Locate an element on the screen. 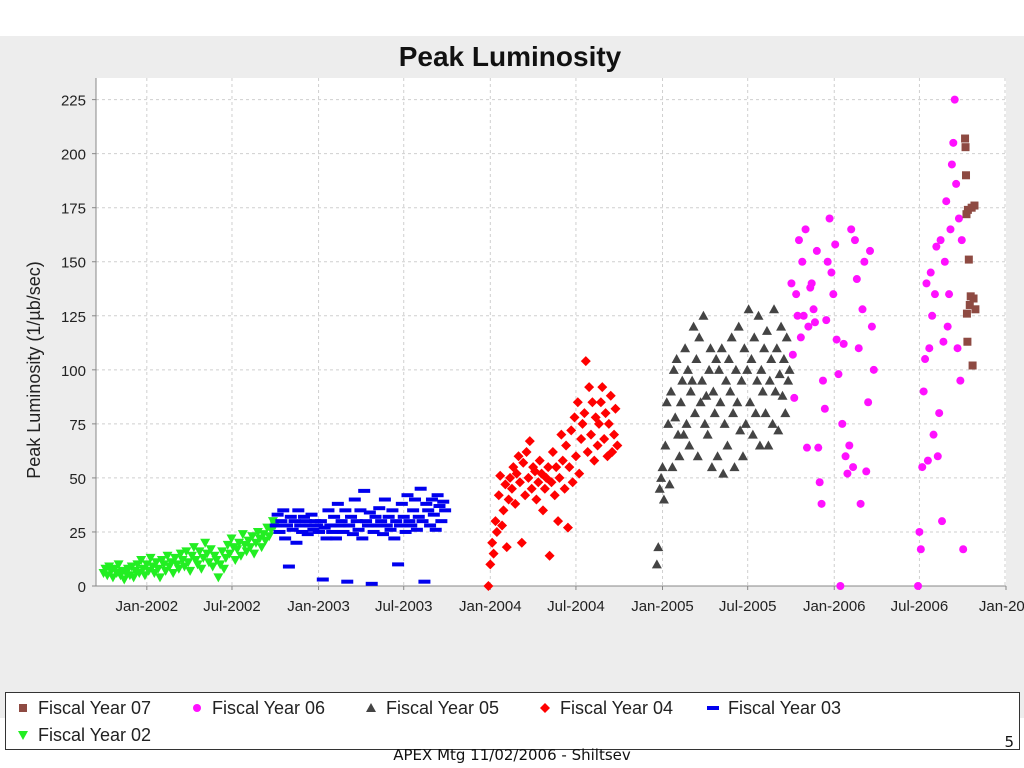 The image size is (1024, 768). y-tick-label: 225 is located at coordinates (73, 101).